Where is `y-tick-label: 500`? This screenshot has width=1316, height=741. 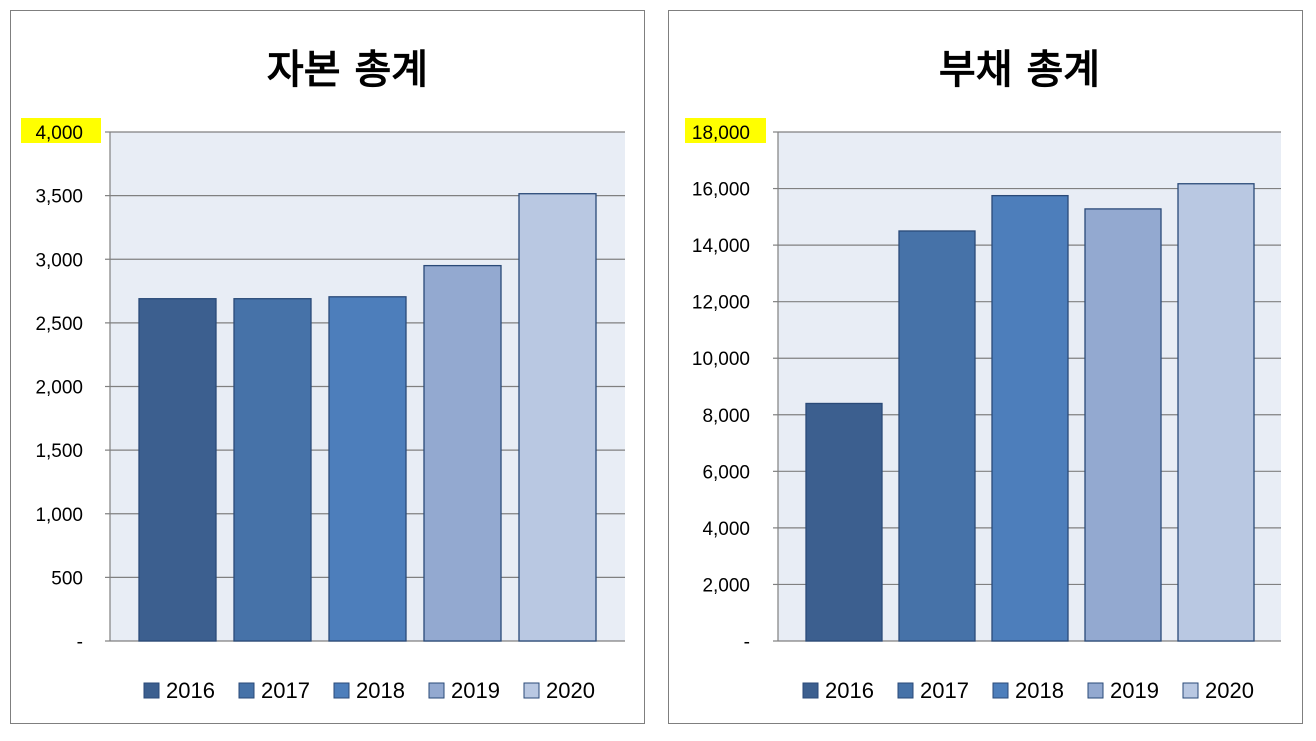 y-tick-label: 500 is located at coordinates (67, 578).